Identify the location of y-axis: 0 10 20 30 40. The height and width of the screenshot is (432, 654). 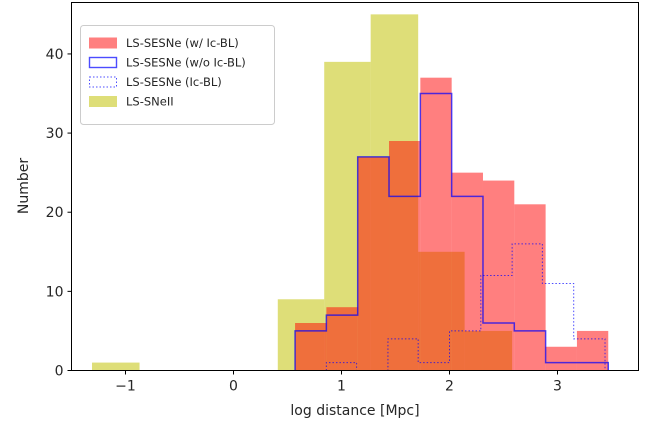
(59, 213).